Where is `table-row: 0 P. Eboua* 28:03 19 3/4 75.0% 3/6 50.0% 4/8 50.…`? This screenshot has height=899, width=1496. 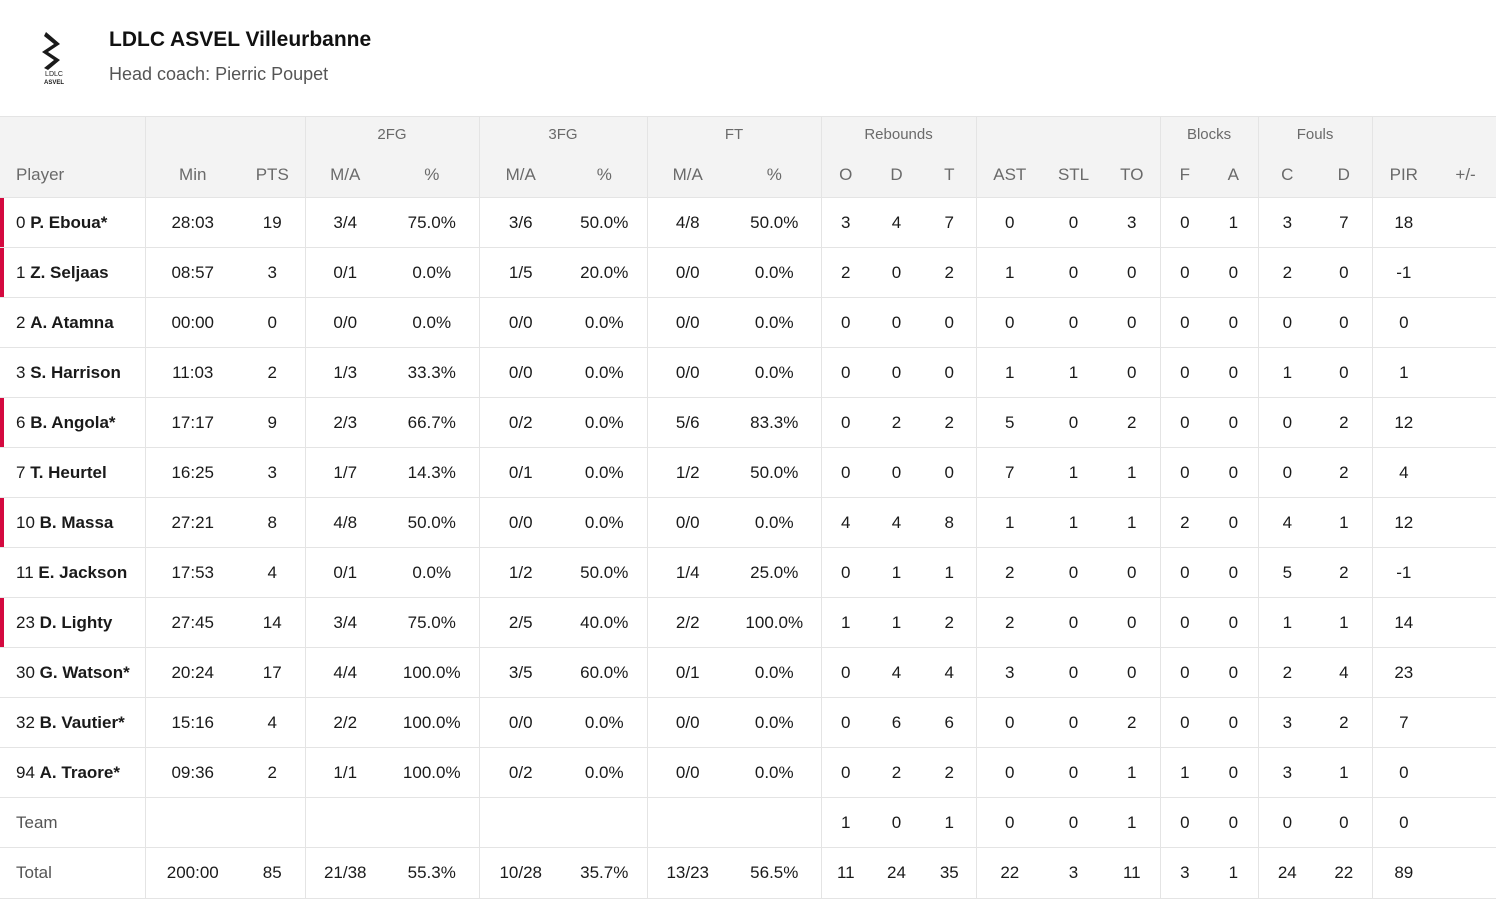 table-row: 0 P. Eboua* 28:03 19 3/4 75.0% 3/6 50.0% 4/8 50.… is located at coordinates (748, 222).